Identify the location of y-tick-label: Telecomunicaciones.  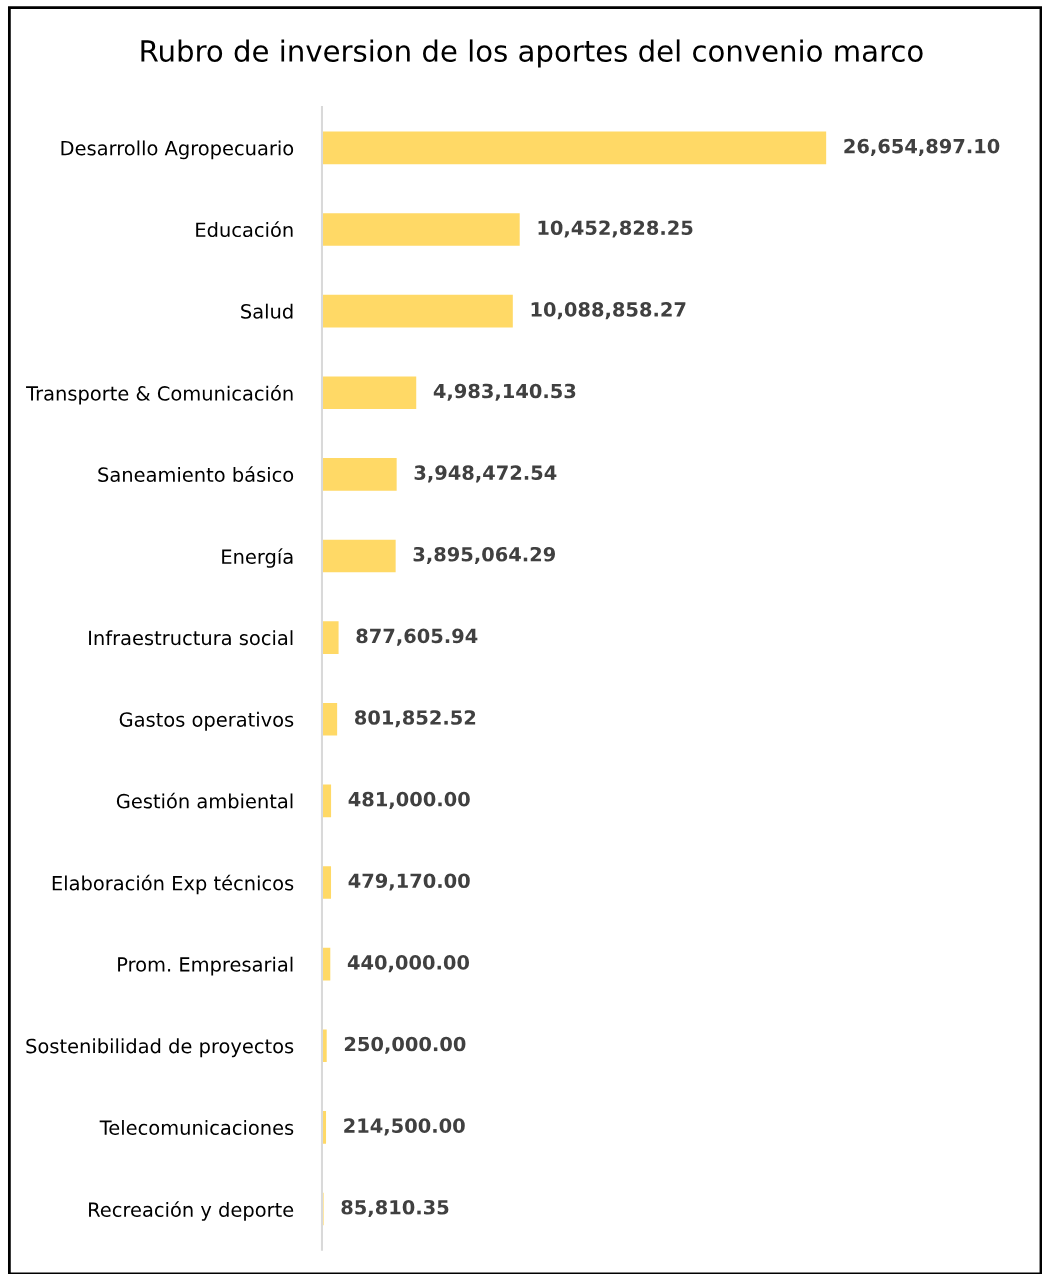
(196, 1127).